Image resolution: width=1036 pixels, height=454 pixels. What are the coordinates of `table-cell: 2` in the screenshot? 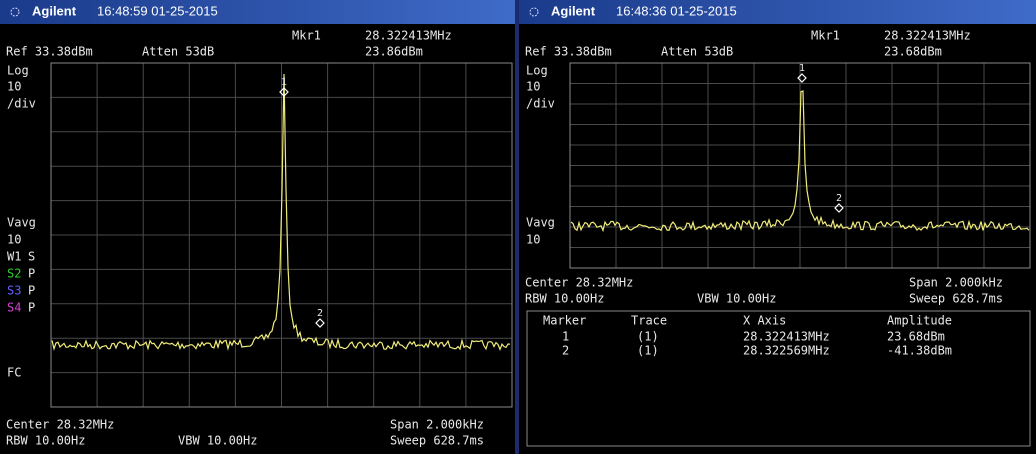 It's located at (565, 351).